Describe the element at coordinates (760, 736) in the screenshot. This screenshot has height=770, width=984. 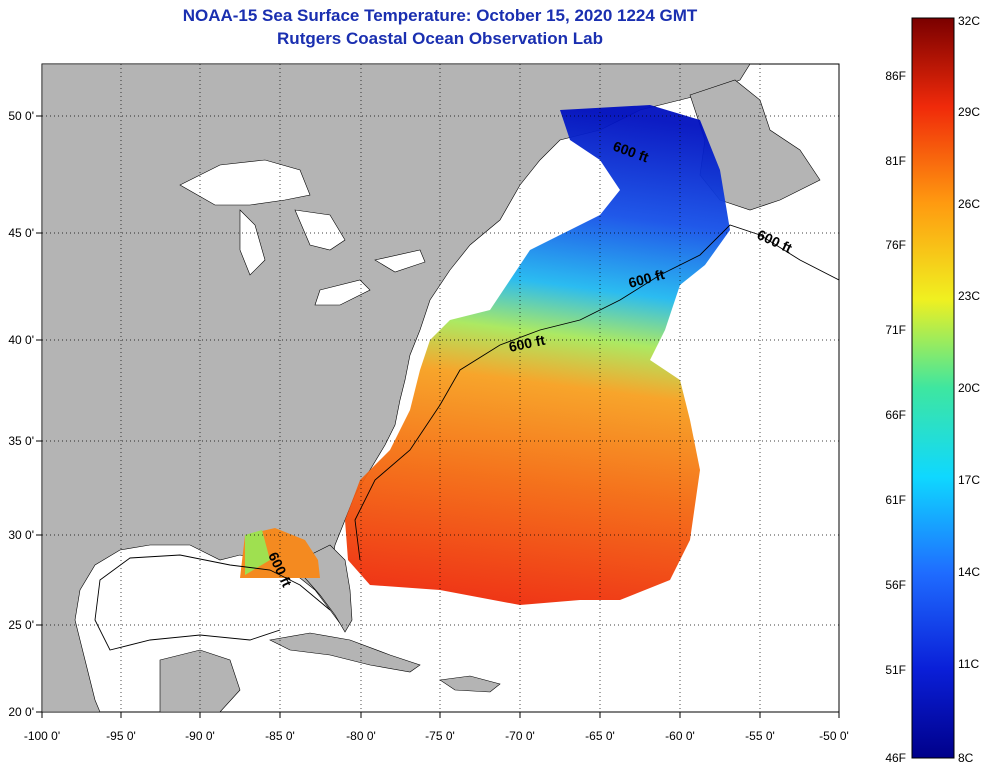
I see `x-tick-label: -55 0'` at that location.